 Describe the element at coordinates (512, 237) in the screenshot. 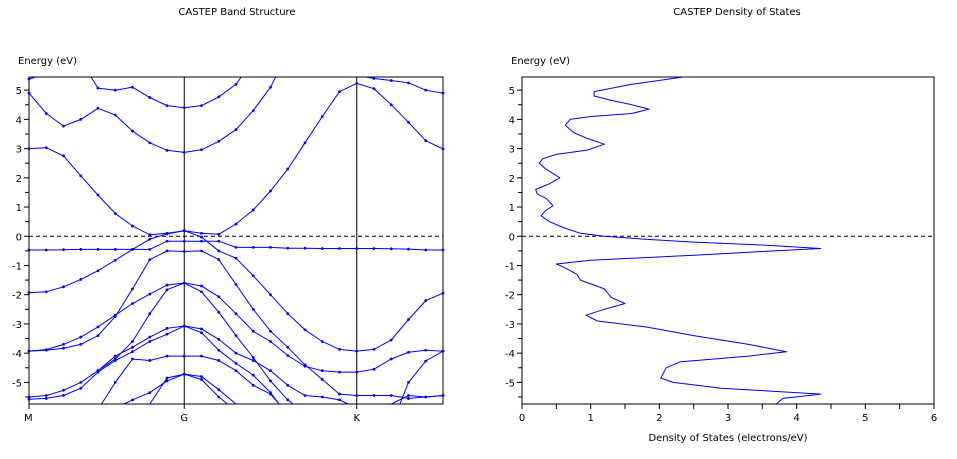

I see `dos-y-tick-label: 0` at that location.